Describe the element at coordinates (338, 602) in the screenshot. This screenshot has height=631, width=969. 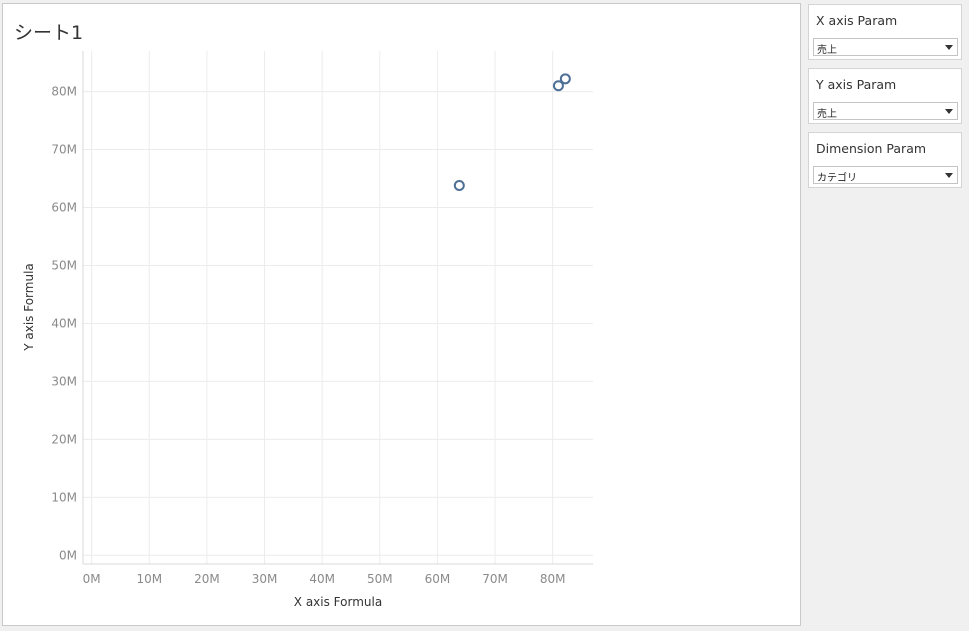
I see `x-axis-title: X axis Formula` at that location.